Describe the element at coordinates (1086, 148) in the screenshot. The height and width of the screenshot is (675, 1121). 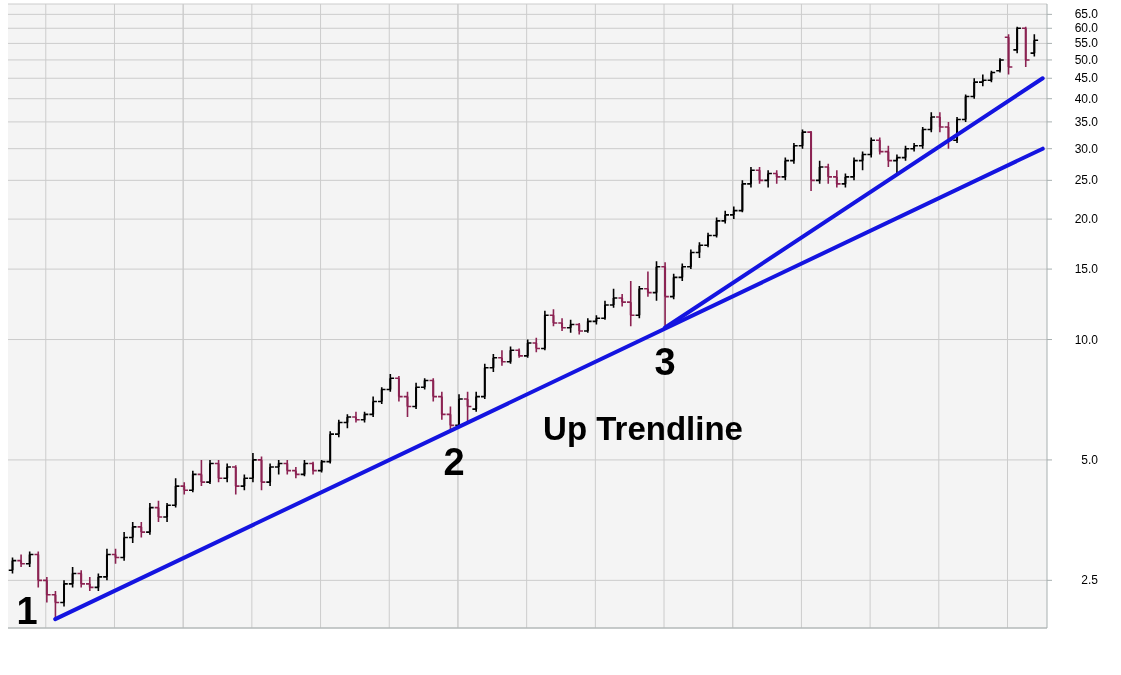
I see `y-tick-label: 30.0` at that location.